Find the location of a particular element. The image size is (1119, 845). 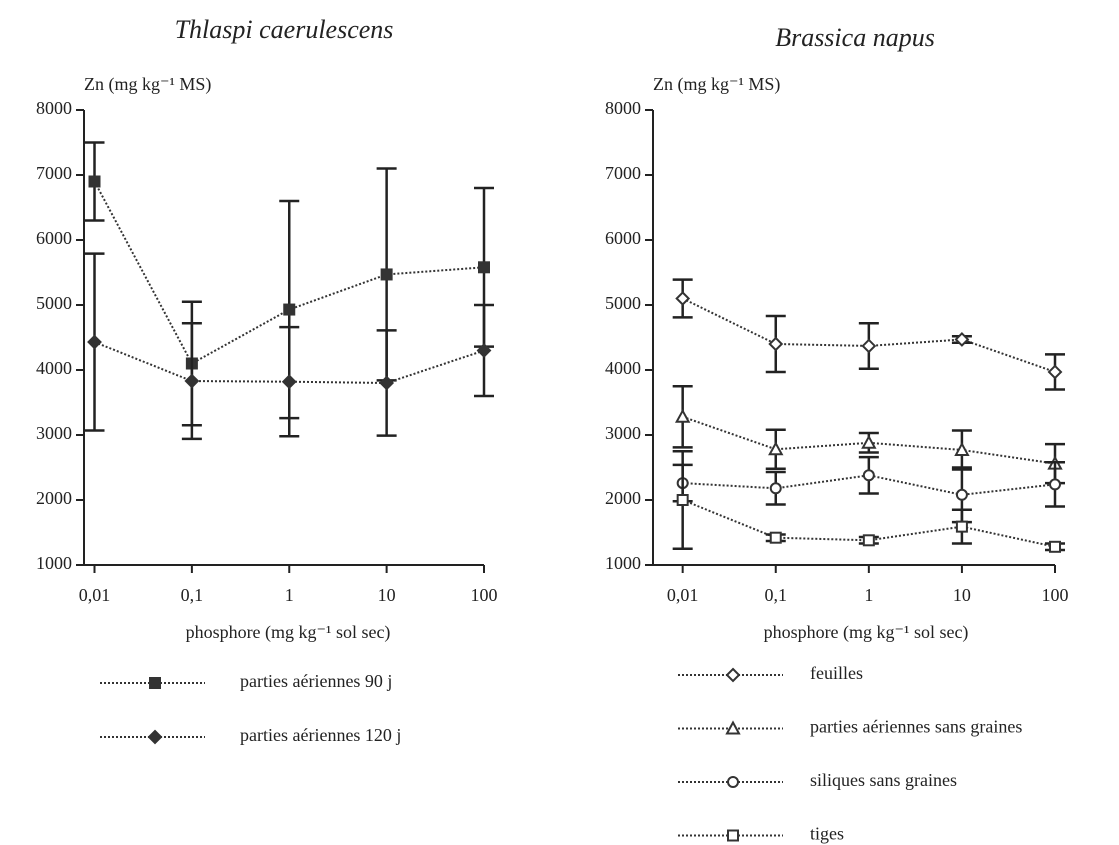

legend-label: parties aériennes sans graines is located at coordinates (916, 727).